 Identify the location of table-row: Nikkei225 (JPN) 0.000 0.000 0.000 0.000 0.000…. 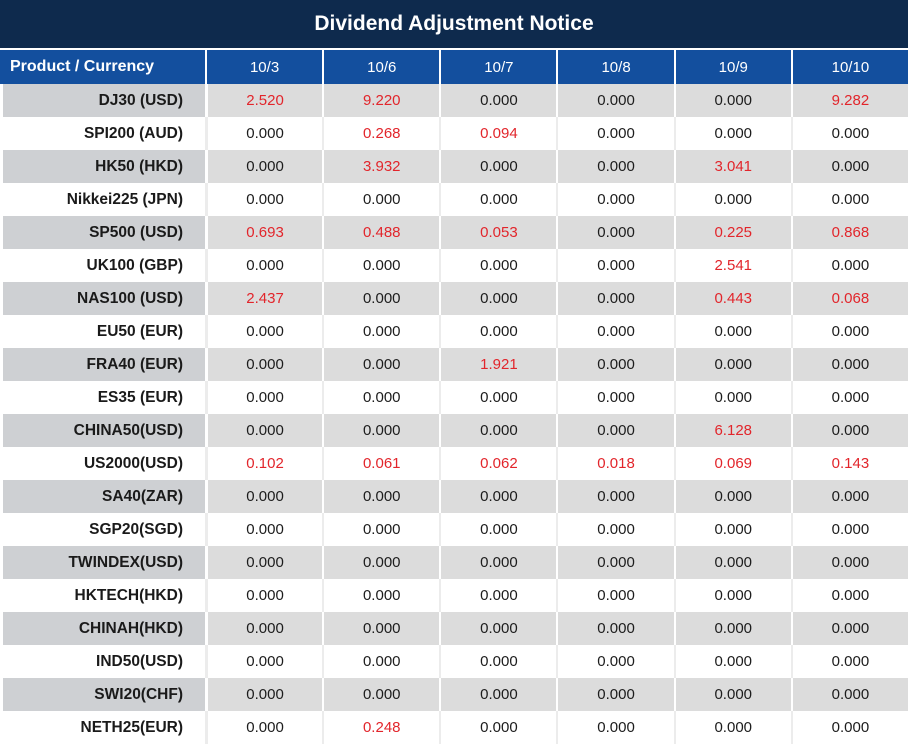
(454, 199).